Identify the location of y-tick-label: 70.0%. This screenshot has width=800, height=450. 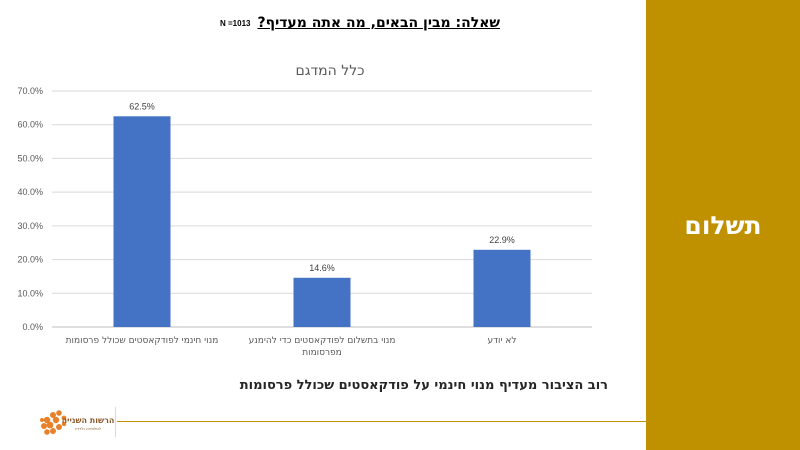
(30, 91).